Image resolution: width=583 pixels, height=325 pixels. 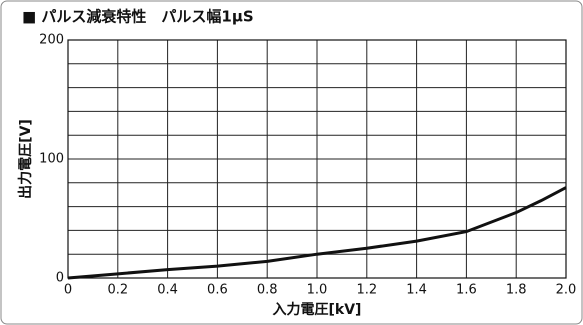 What do you see at coordinates (117, 290) in the screenshot?
I see `x-tick-label: 0.2` at bounding box center [117, 290].